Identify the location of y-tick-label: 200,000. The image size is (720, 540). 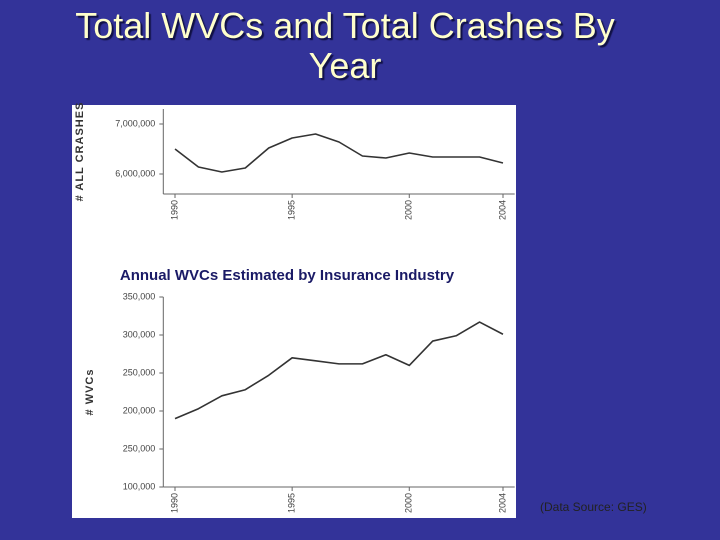
(139, 410).